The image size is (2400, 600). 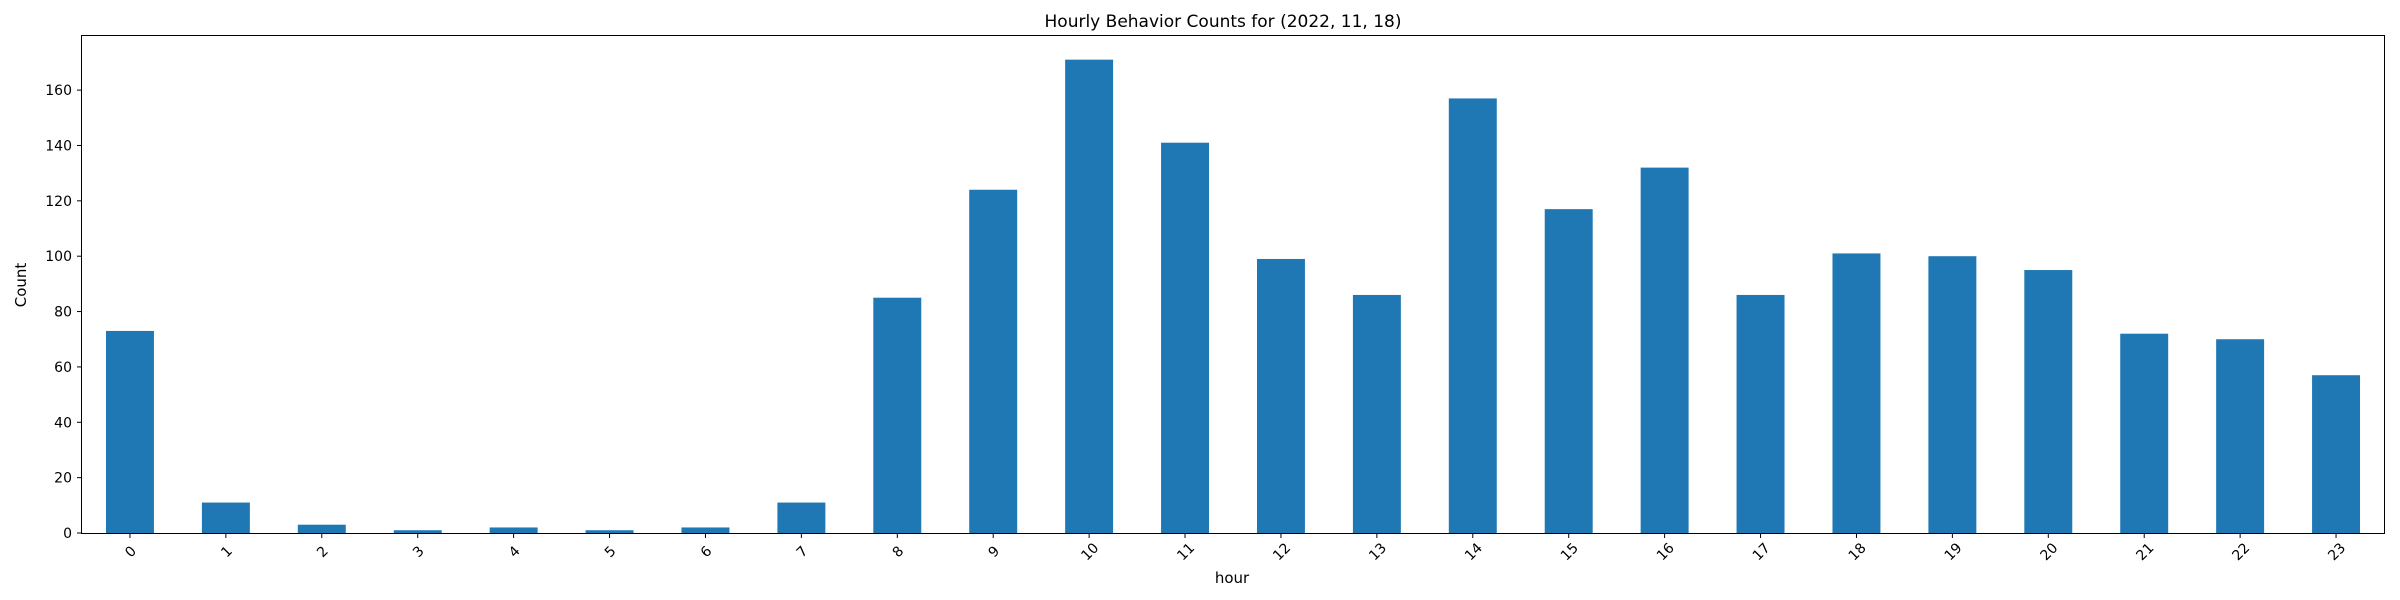 I want to click on x-tick-label: 19, so click(x=1954, y=552).